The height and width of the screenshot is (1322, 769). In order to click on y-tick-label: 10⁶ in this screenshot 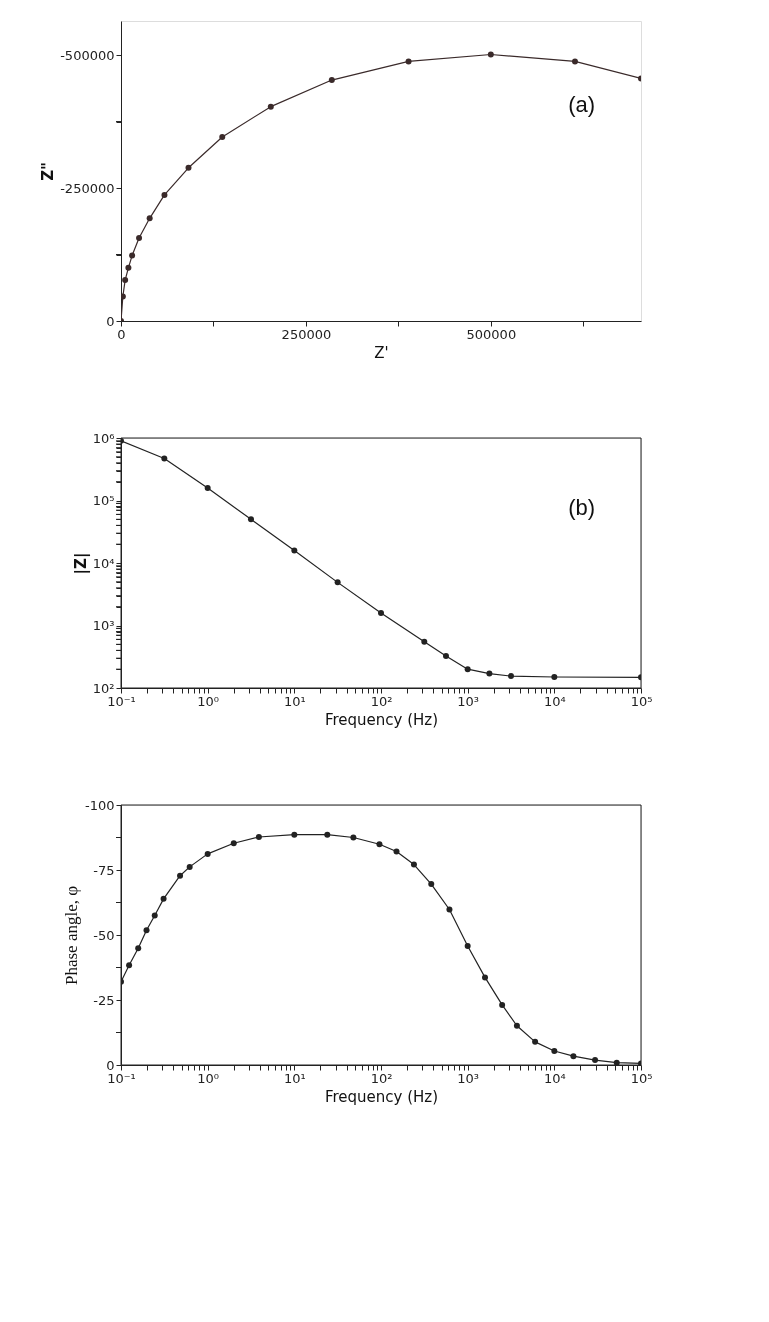, I will do `click(103, 438)`.